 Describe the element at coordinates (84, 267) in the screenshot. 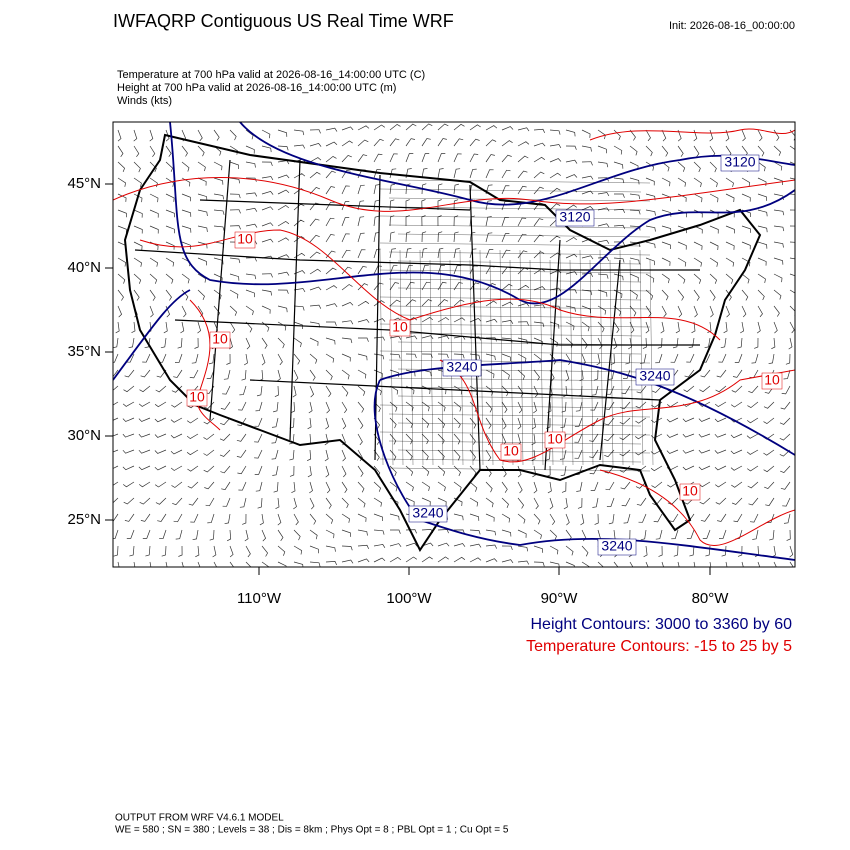

I see `lat-label: 40°N` at that location.